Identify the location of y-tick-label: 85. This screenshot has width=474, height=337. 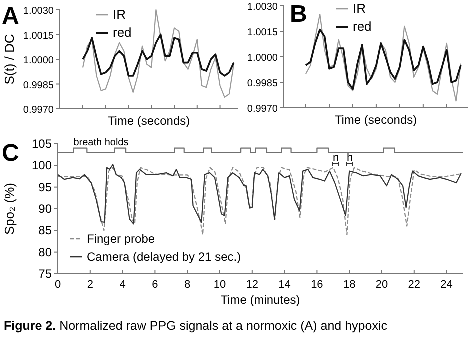
(45, 231).